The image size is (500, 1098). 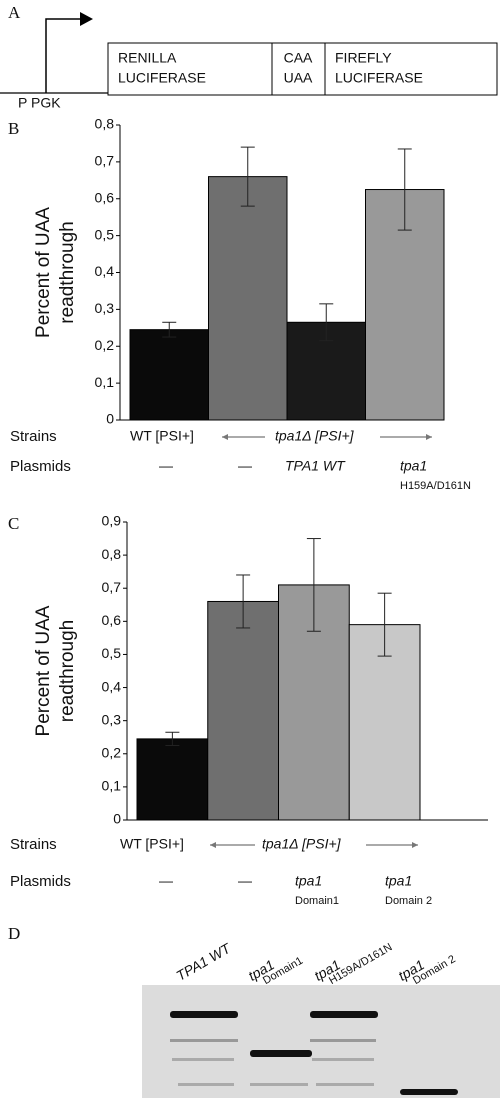 I want to click on plasmid-label: TPA1 WT, so click(x=315, y=466).